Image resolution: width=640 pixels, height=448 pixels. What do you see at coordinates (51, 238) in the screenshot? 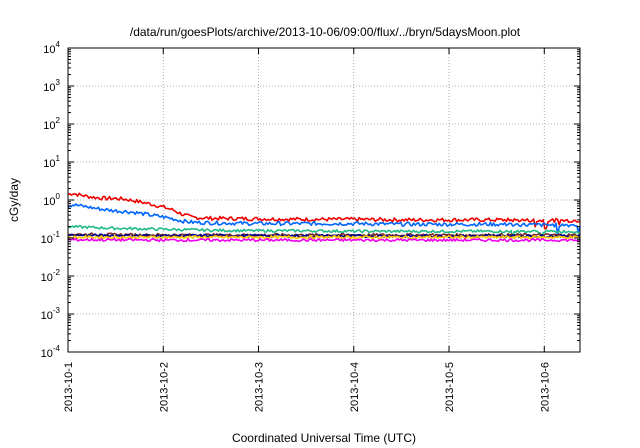
I see `y-tick-label: 10⁻¹` at bounding box center [51, 238].